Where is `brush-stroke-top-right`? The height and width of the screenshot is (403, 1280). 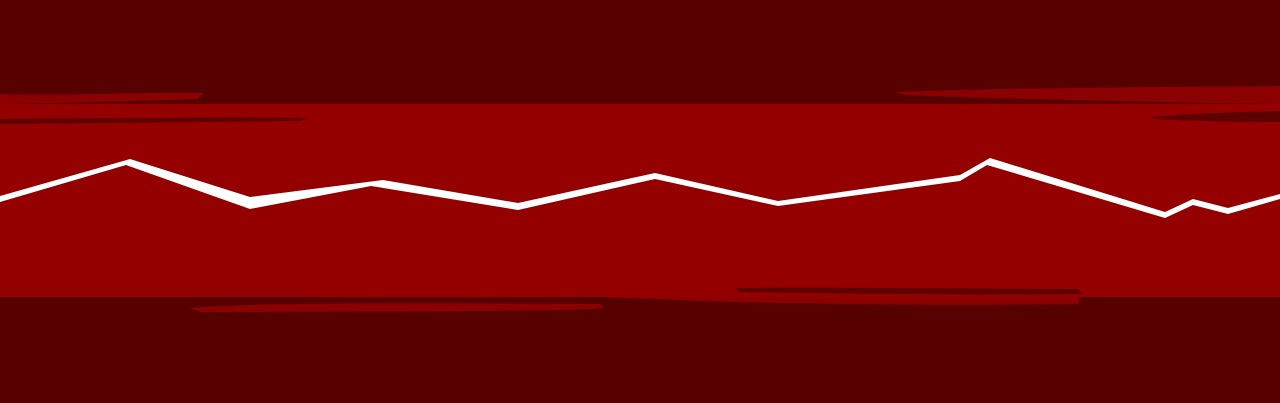 brush-stroke-top-right is located at coordinates (1087, 95).